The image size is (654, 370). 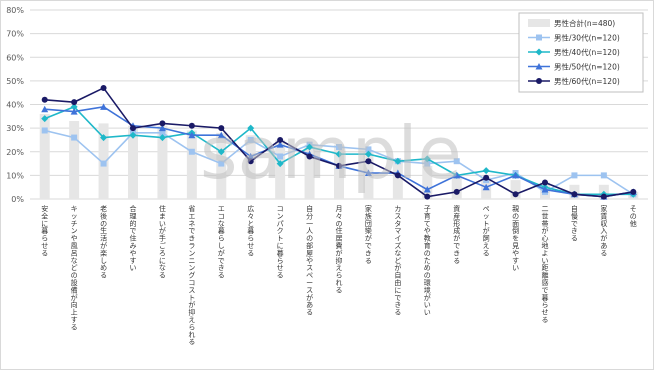 What do you see at coordinates (539, 23) in the screenshot?
I see `legend-swatch` at bounding box center [539, 23].